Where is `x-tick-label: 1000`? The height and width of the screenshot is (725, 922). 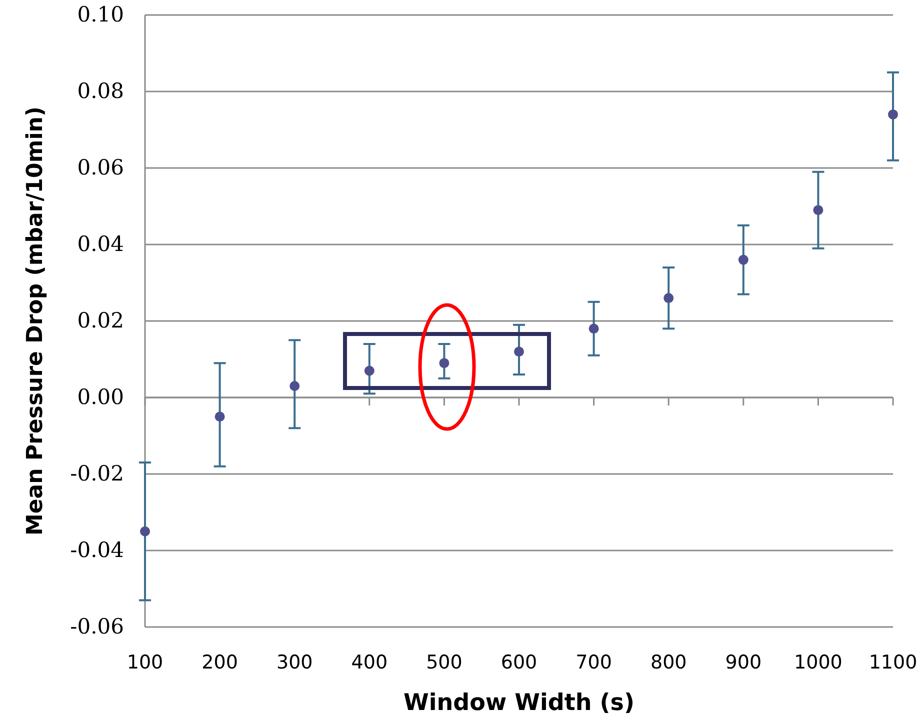
x-tick-label: 1000 is located at coordinates (818, 662).